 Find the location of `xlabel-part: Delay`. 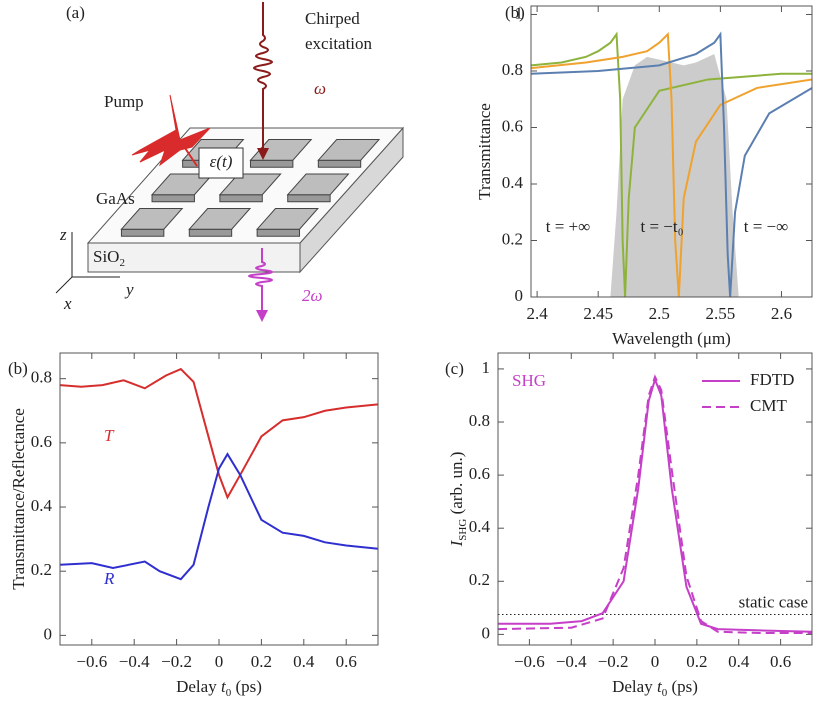

xlabel-part: Delay is located at coordinates (634, 686).